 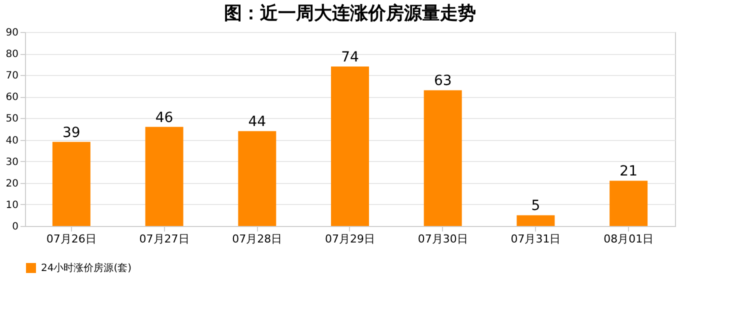 I want to click on x-tick-label: 07月31日, so click(x=535, y=239).